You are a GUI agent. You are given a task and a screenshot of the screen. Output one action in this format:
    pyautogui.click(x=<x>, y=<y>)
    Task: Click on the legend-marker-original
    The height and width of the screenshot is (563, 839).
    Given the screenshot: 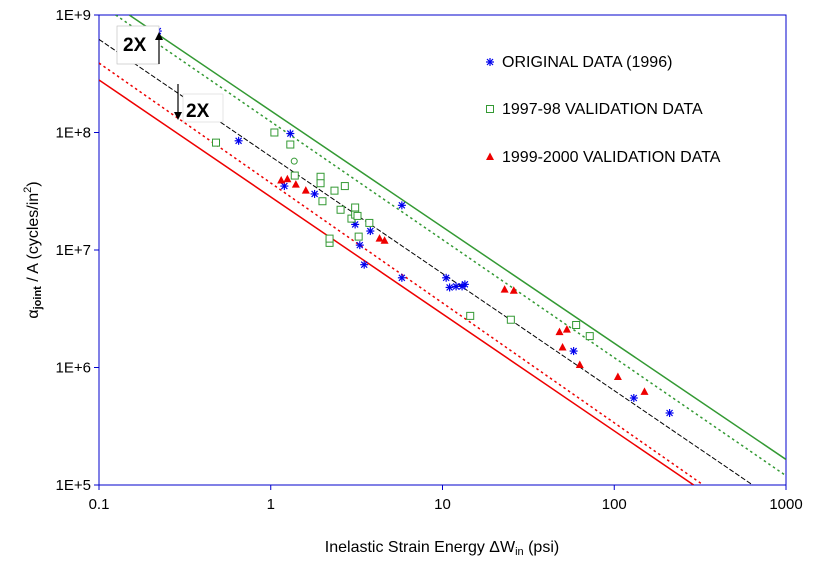 What is the action you would take?
    pyautogui.click(x=490, y=62)
    